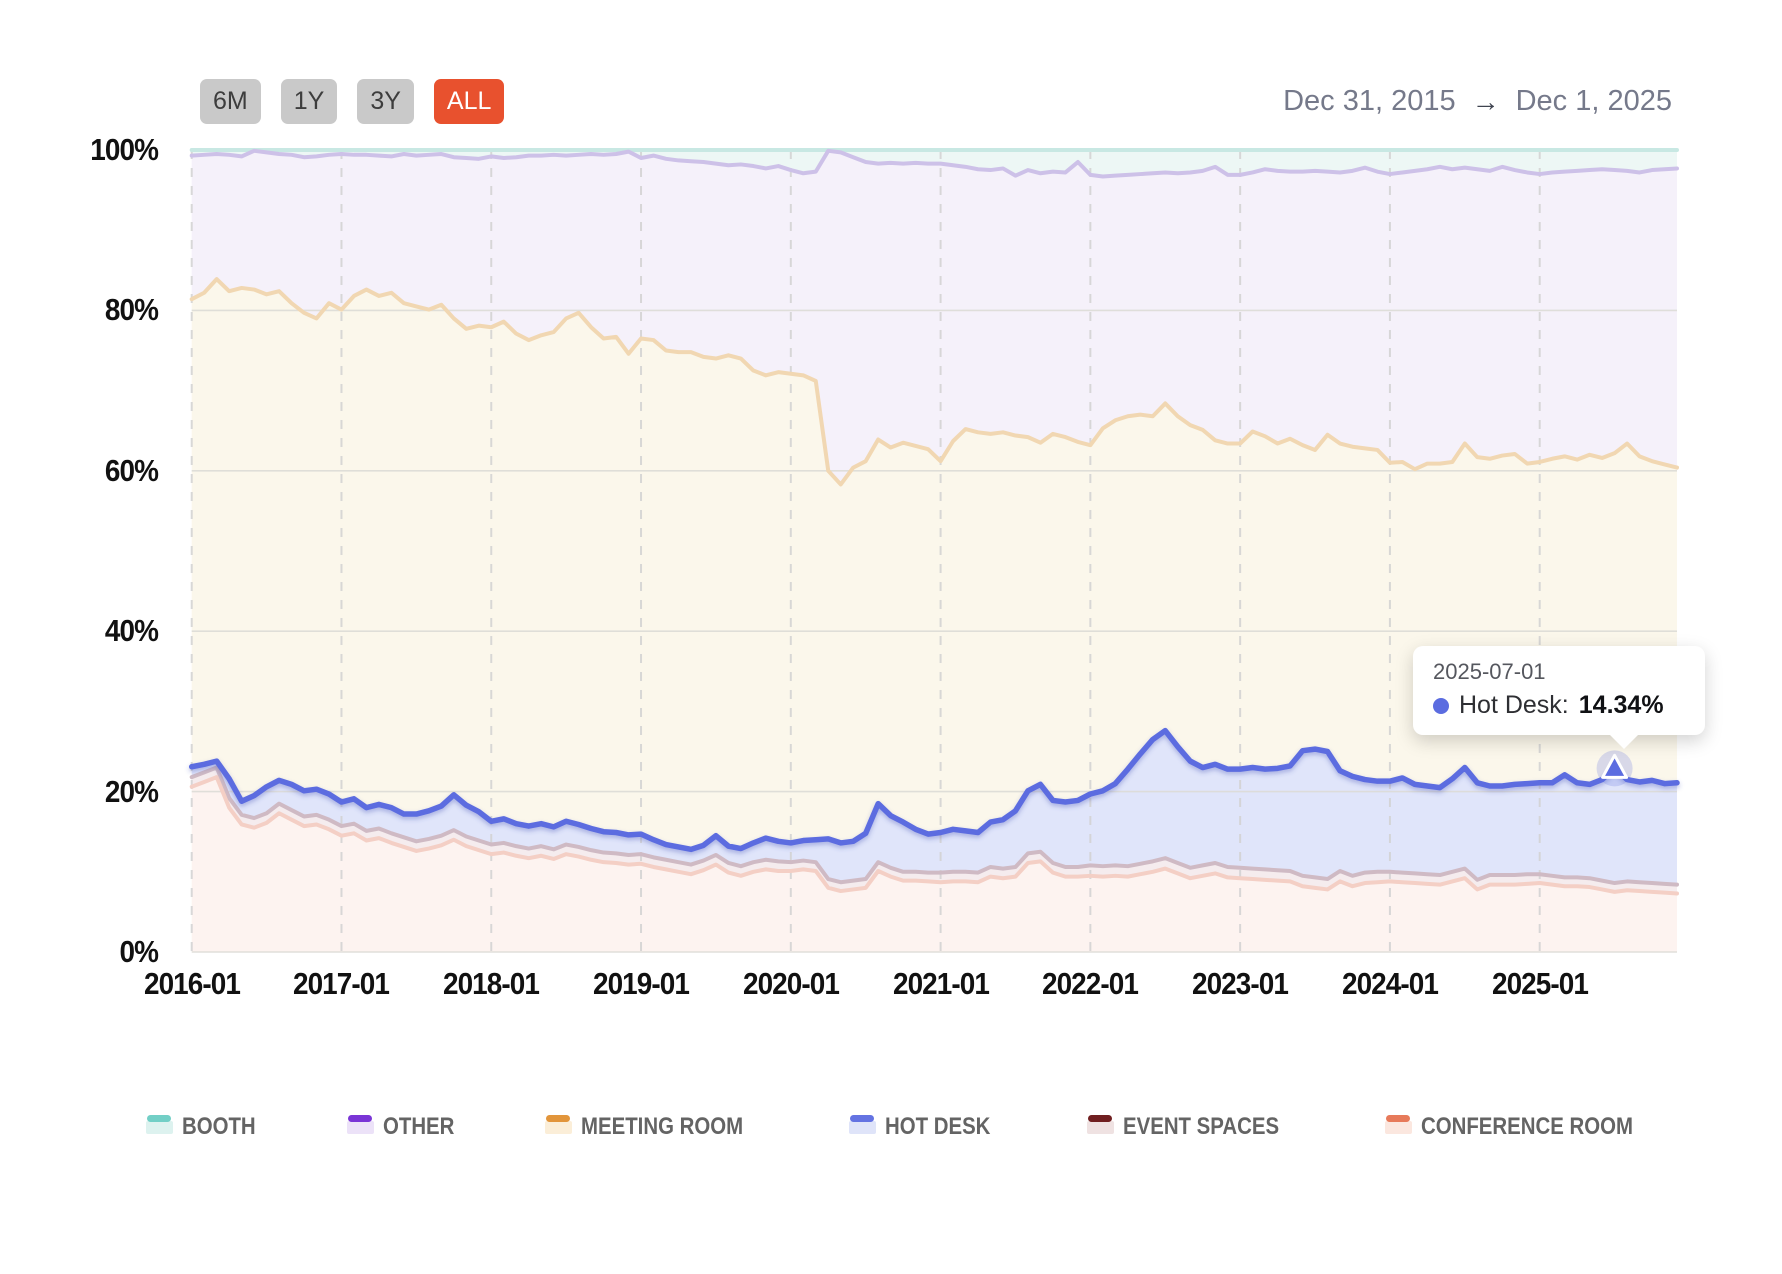 Image resolution: width=1782 pixels, height=1274 pixels. What do you see at coordinates (1514, 705) in the screenshot?
I see `tooltip-series-label: Hot Desk:` at bounding box center [1514, 705].